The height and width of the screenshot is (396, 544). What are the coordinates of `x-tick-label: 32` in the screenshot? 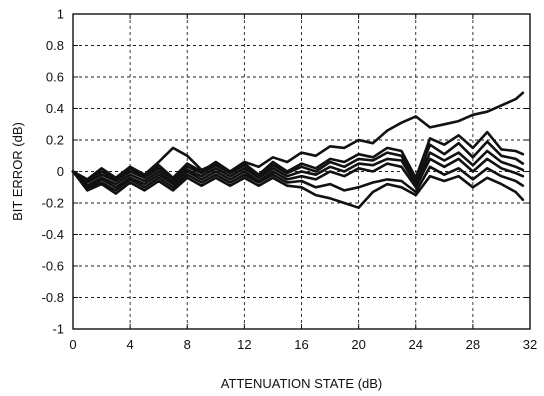 It's located at (530, 344).